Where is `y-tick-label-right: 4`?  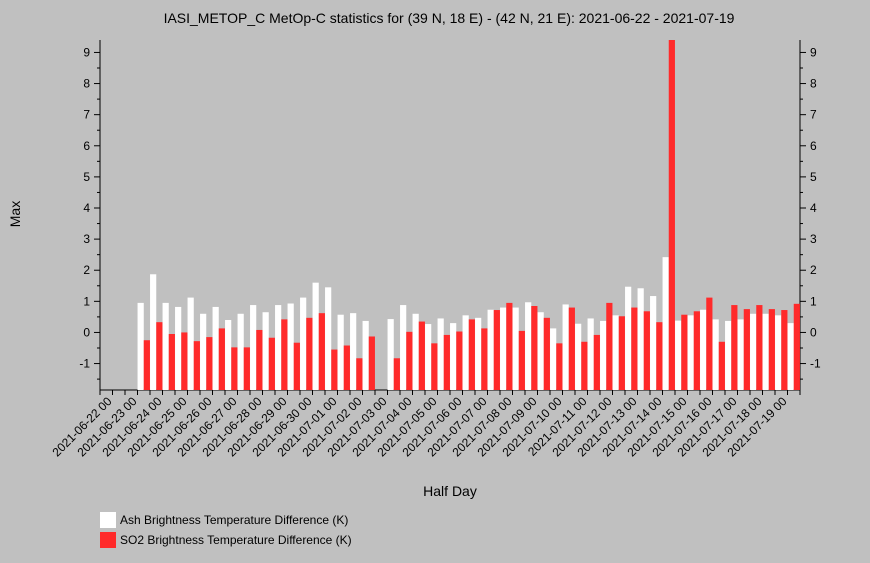 y-tick-label-right: 4 is located at coordinates (813, 208).